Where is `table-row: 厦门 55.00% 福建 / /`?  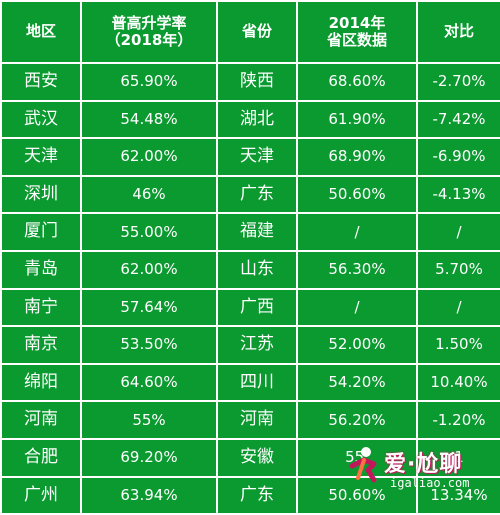 table-row: 厦门 55.00% 福建 / / is located at coordinates (250, 232).